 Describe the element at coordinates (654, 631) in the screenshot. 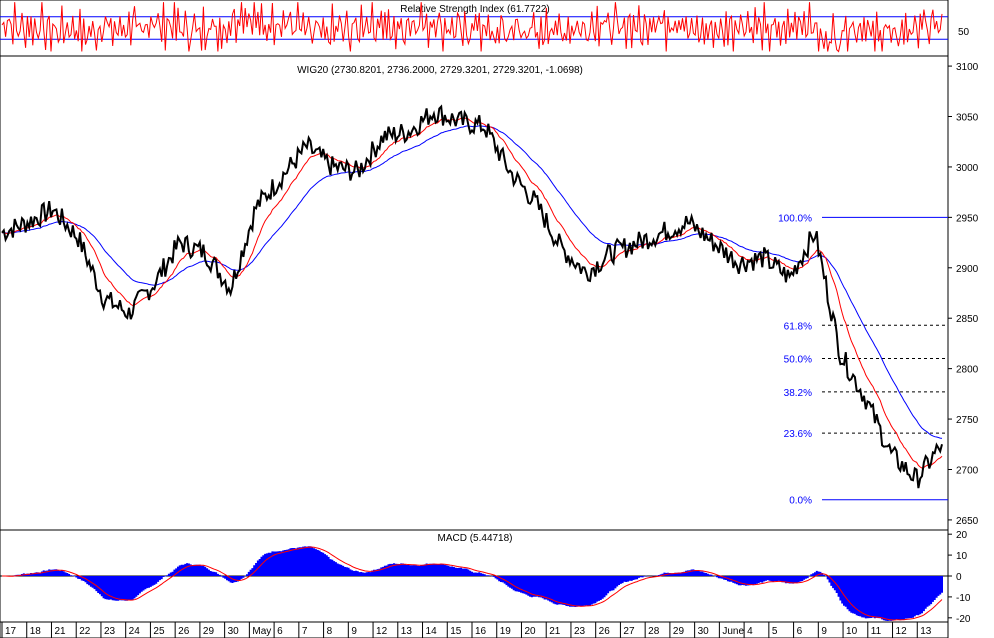

I see `x-tick-label: 28` at that location.